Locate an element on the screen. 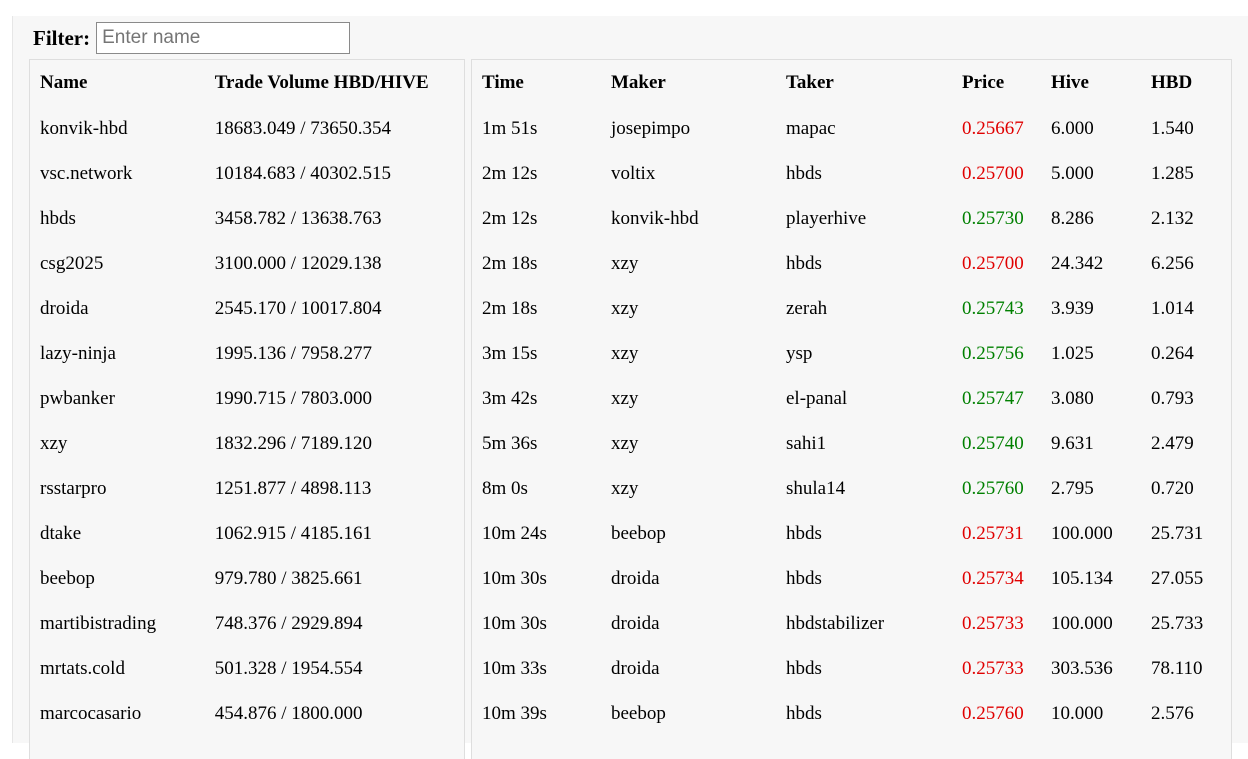  volume-row: pwbanker 1990.715 / 7803.000 is located at coordinates (252, 398).